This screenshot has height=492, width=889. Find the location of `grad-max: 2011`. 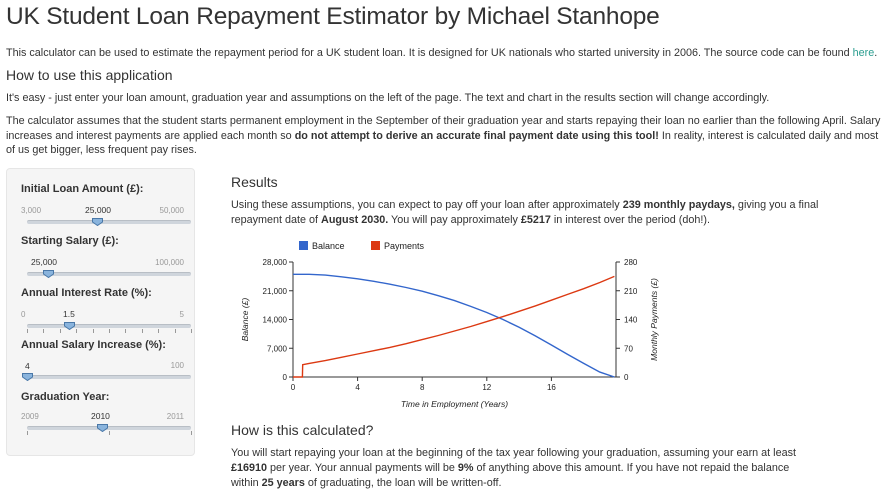

grad-max: 2011 is located at coordinates (175, 416).